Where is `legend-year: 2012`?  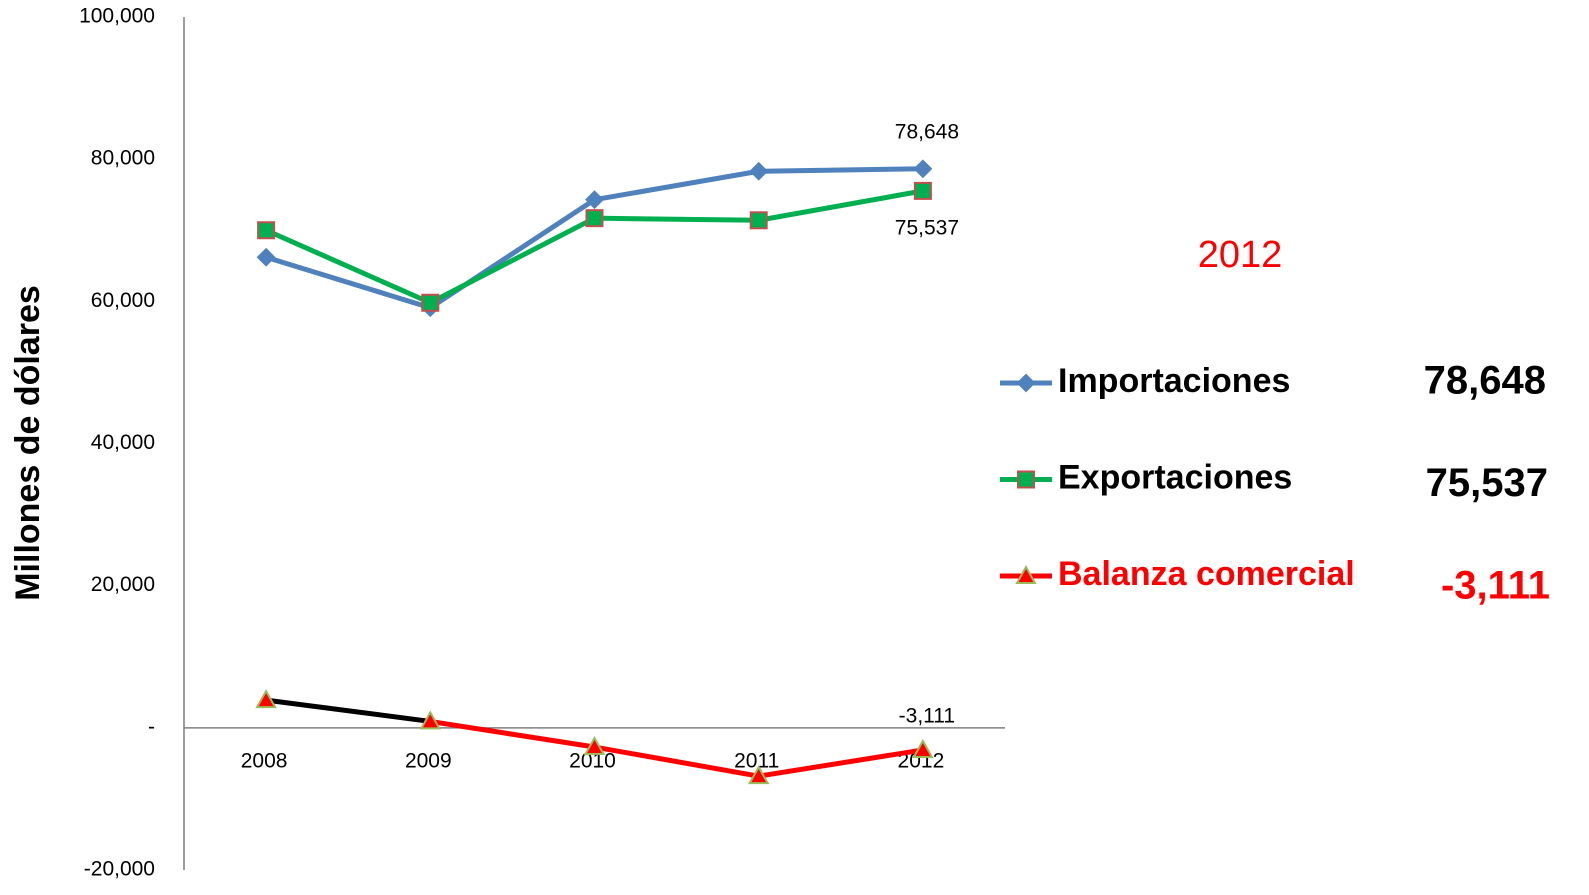
legend-year: 2012 is located at coordinates (1240, 255).